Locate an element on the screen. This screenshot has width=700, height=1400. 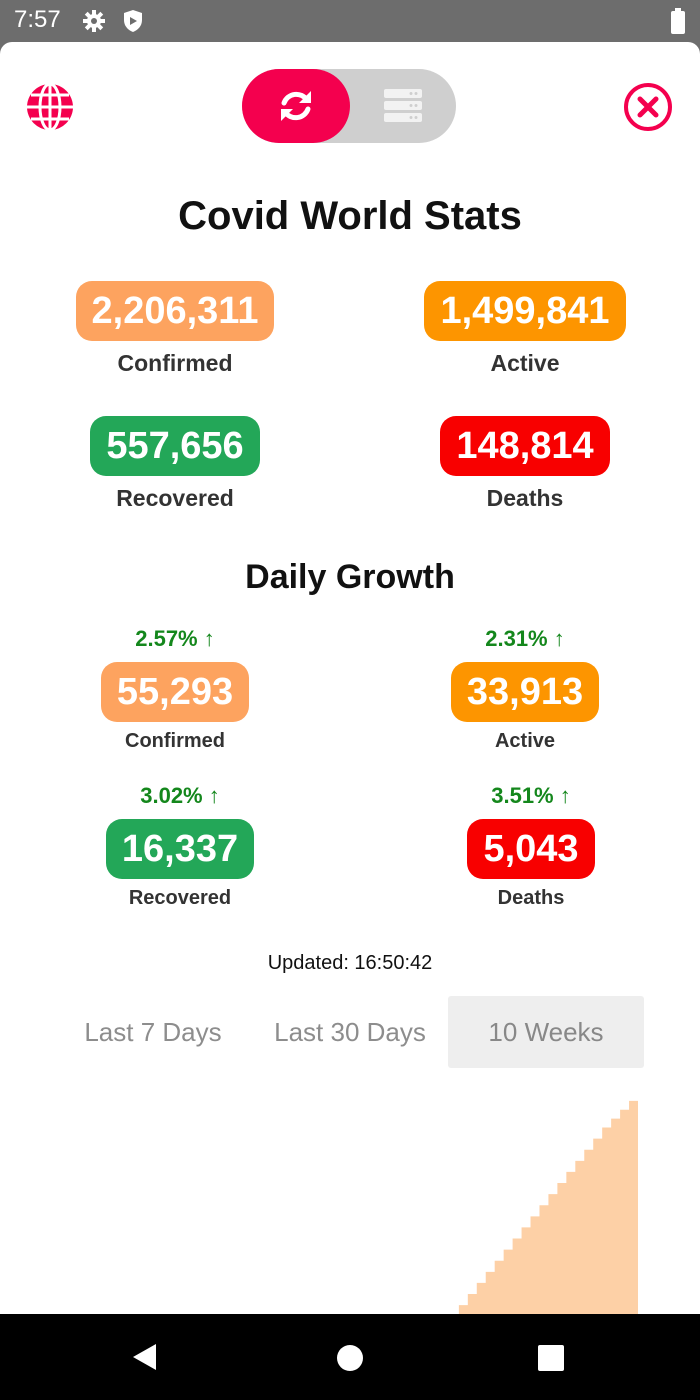
daily-confirmed: 2.57% ↑ 55,293 Confirmed is located at coordinates (175, 688).